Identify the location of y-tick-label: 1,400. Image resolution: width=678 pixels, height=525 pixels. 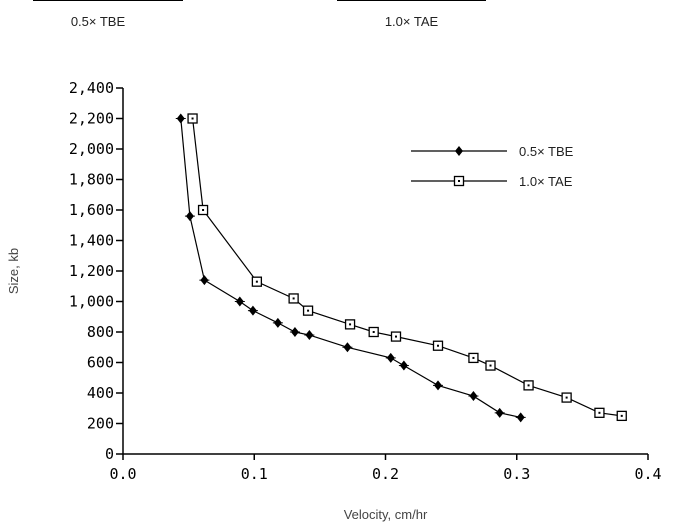
(91, 241).